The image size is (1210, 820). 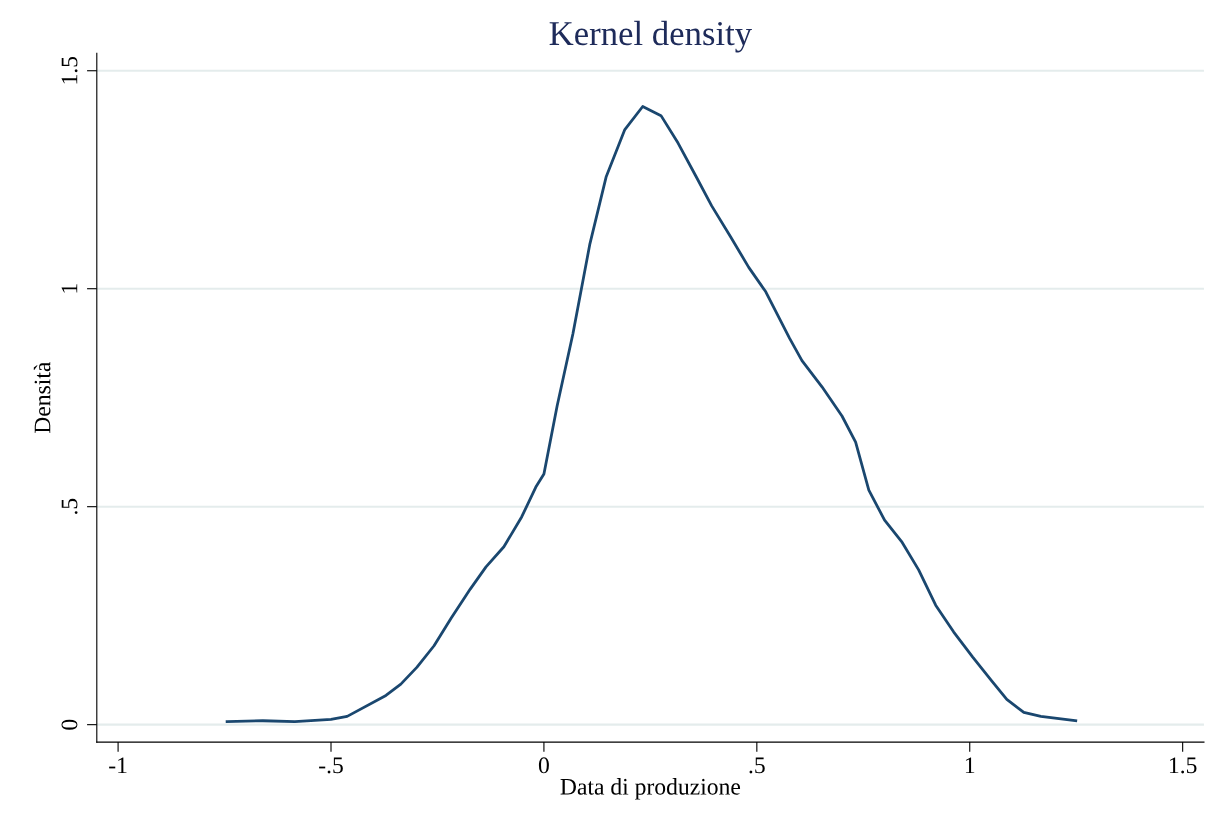 I want to click on y-tick-label: .5, so click(x=69, y=506).